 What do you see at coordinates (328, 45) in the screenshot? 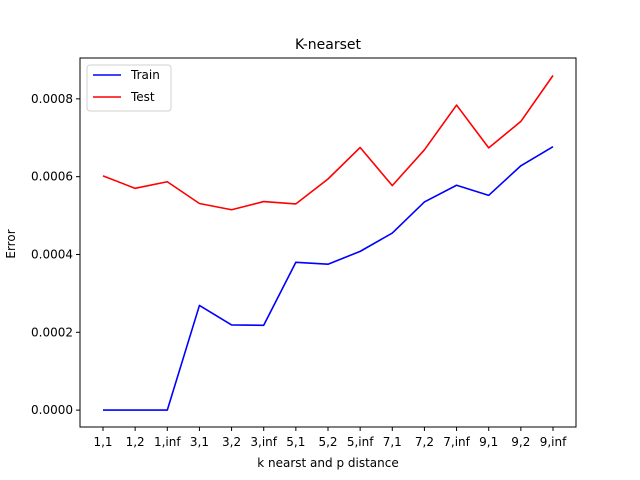
I see `chart-title: K-nearset` at bounding box center [328, 45].